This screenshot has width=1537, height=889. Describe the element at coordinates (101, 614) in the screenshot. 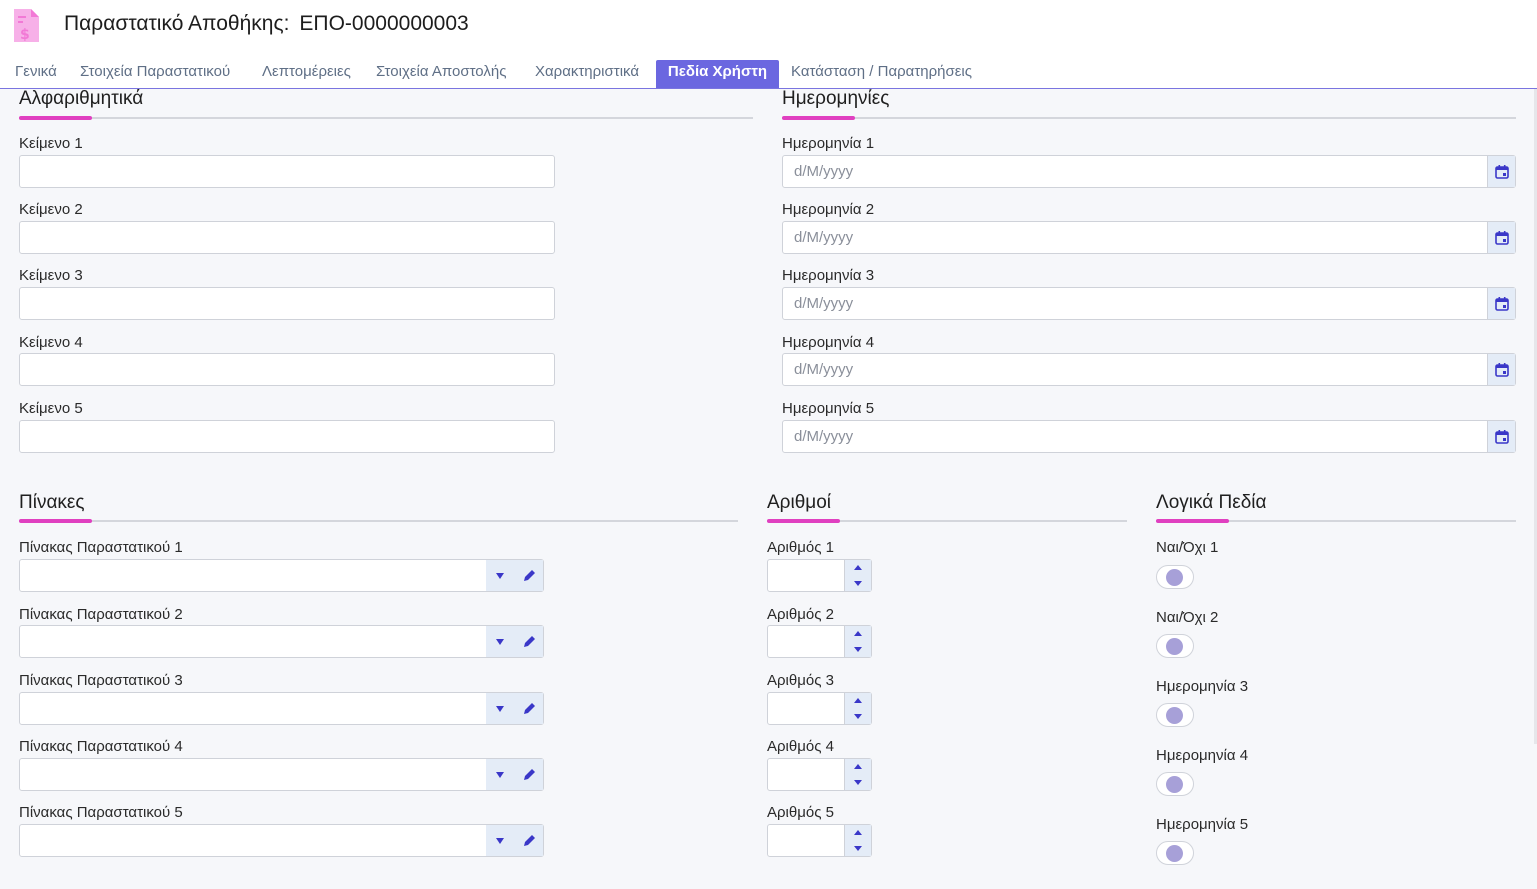

I see `field-label: Πίνακας Παραστατικού 2` at that location.